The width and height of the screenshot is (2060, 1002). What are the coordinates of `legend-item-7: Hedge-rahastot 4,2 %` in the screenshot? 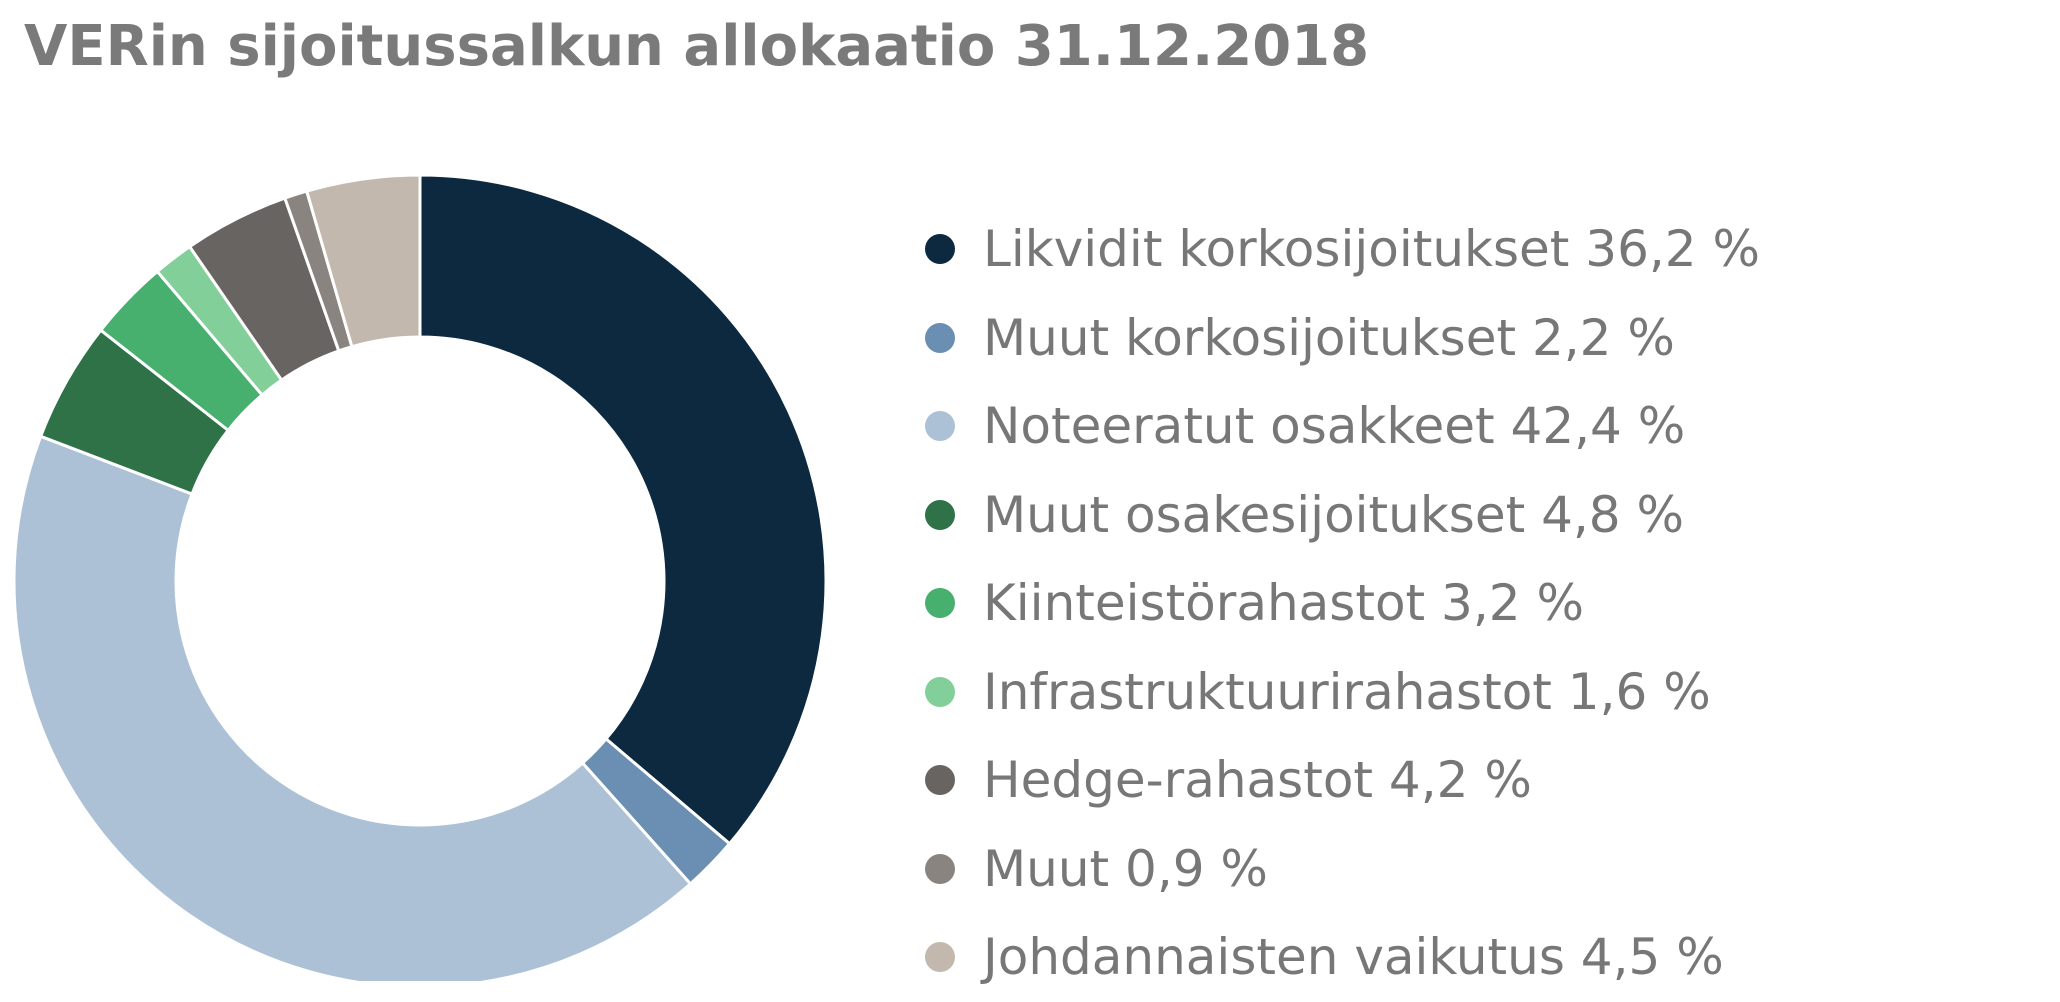 It's located at (1342, 780).